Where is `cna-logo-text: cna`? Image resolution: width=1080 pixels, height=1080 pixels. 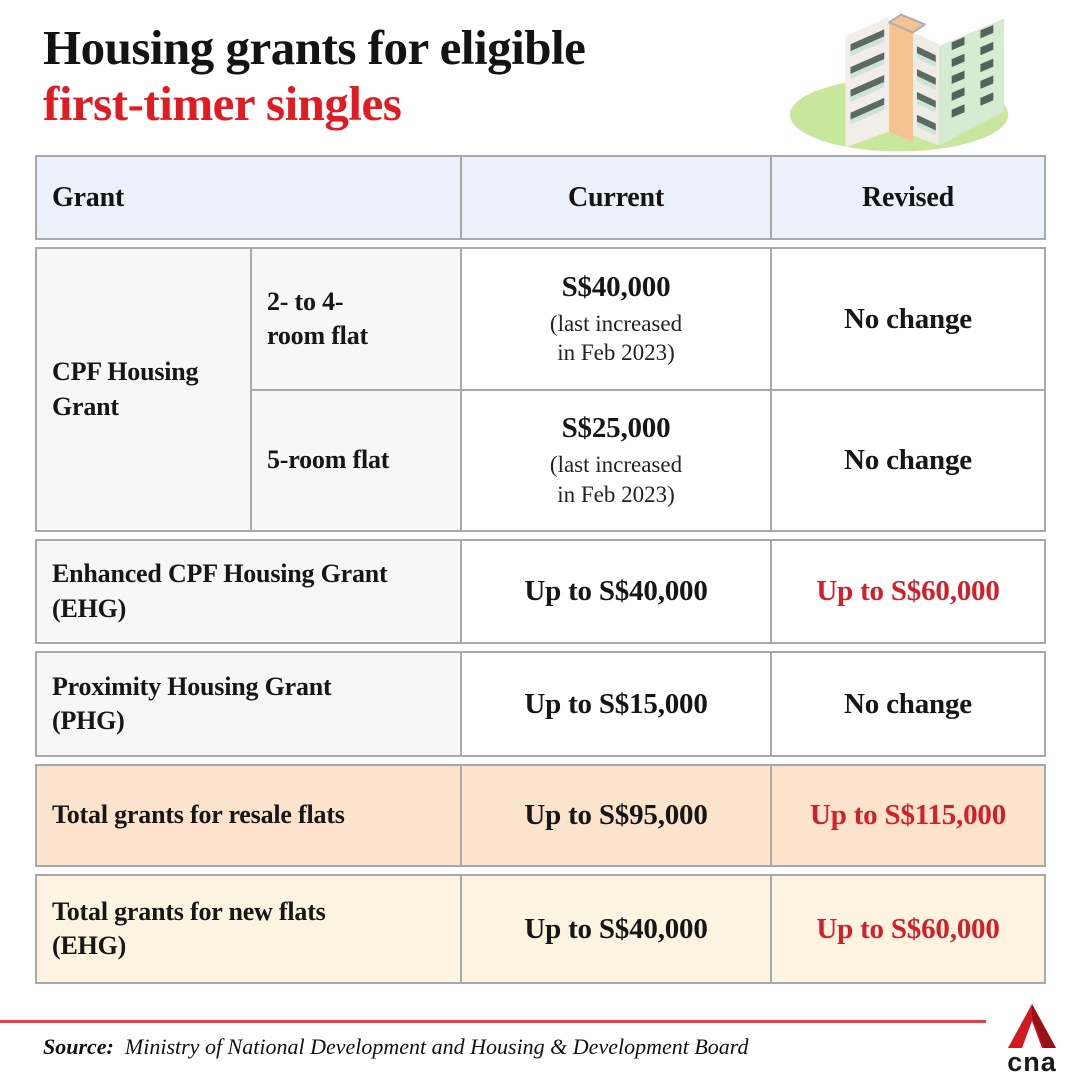 cna-logo-text: cna is located at coordinates (1032, 1062).